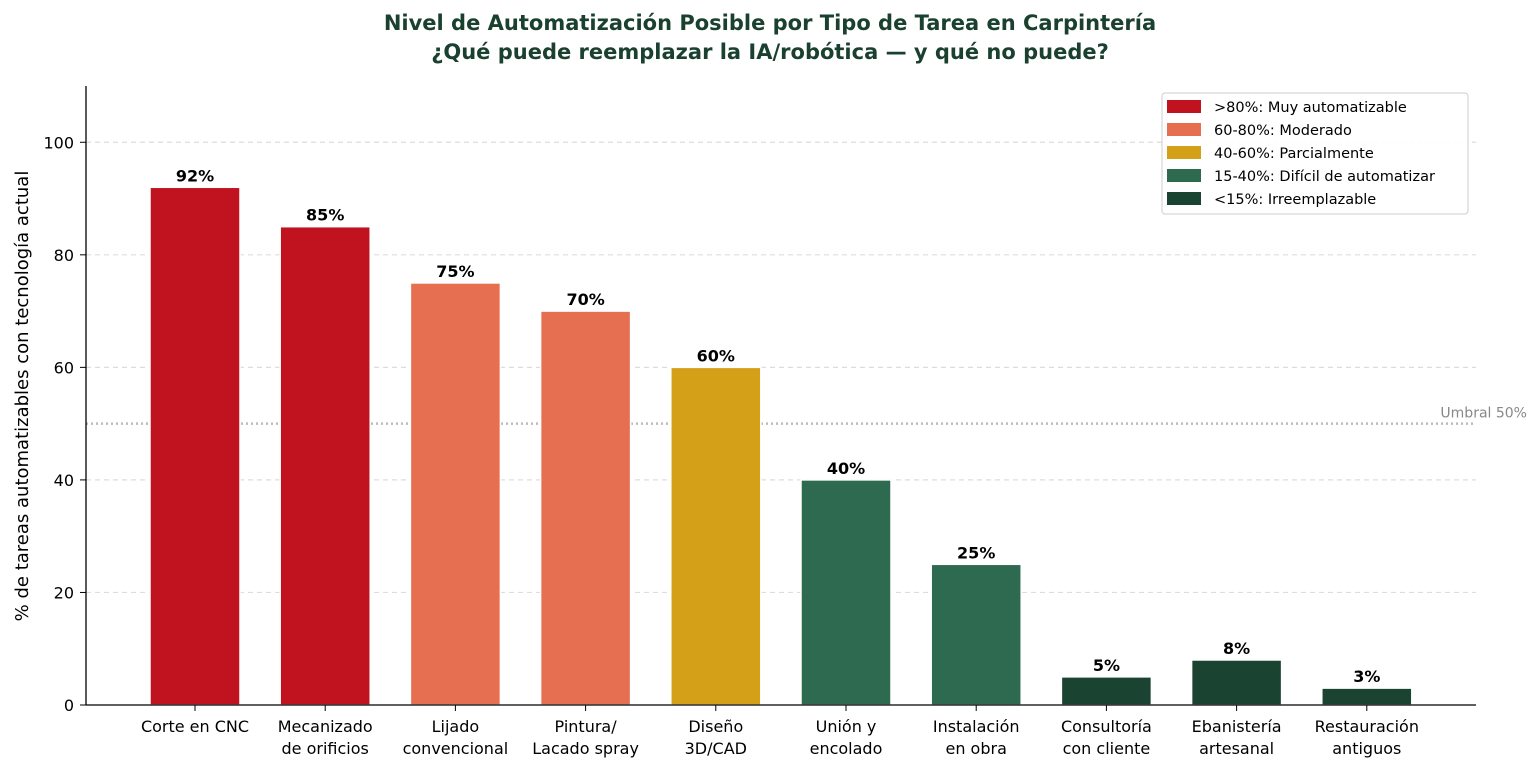 The width and height of the screenshot is (1540, 770). I want to click on bar-value-label: 70%, so click(585, 299).